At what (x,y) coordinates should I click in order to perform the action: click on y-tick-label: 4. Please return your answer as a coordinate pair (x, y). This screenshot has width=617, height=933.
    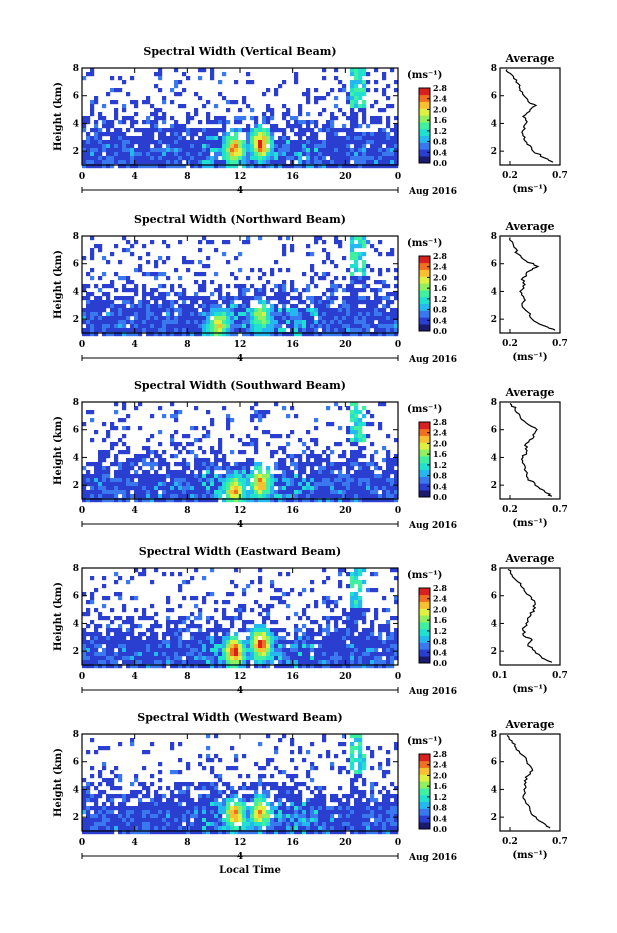
    Looking at the image, I should click on (76, 292).